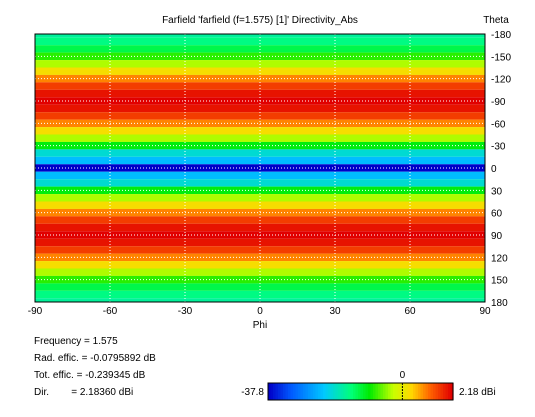 The height and width of the screenshot is (417, 535). I want to click on colorbar-frame, so click(360, 391).